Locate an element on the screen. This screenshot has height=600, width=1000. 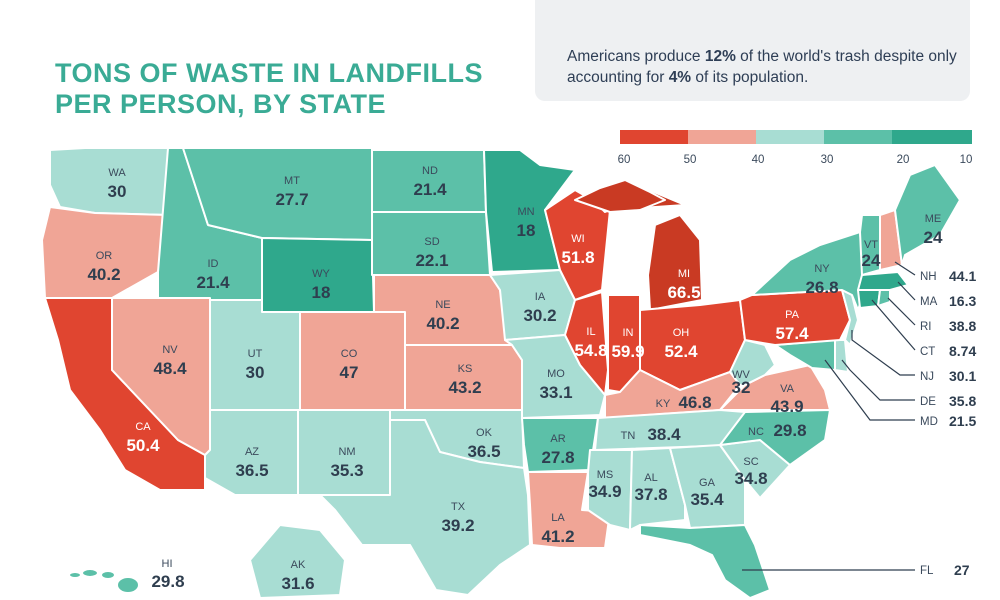
label-KY: KY 46.8 is located at coordinates (684, 402).